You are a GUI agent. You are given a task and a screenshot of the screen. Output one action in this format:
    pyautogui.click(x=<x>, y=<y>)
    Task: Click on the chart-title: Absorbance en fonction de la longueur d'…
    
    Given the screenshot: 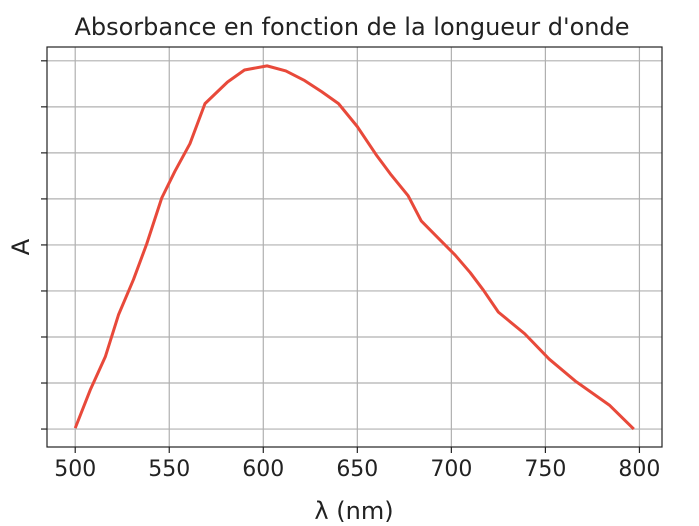 What is the action you would take?
    pyautogui.click(x=351, y=27)
    